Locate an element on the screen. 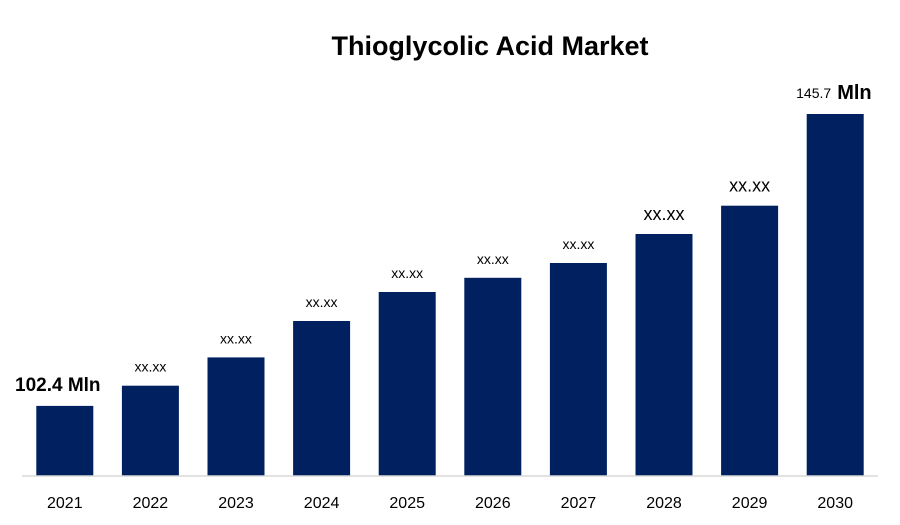 This screenshot has height=525, width=900. data-label-2025: xx.xx is located at coordinates (407, 273).